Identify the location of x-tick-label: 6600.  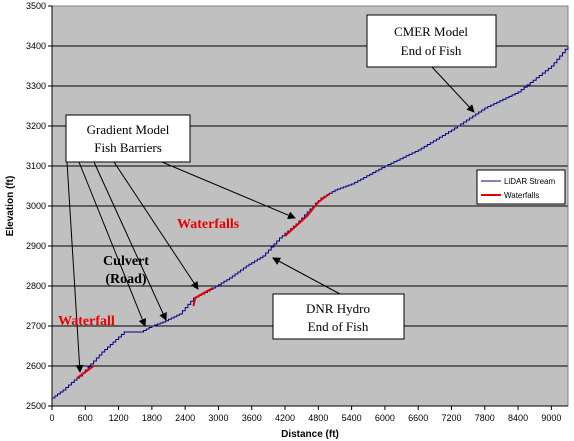
(418, 418).